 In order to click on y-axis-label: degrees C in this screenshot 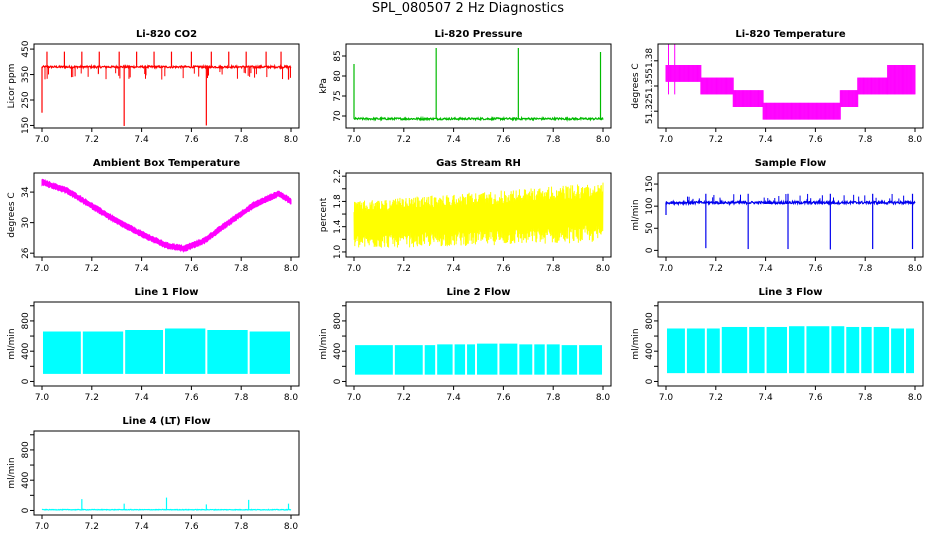, I will do `click(12, 214)`.